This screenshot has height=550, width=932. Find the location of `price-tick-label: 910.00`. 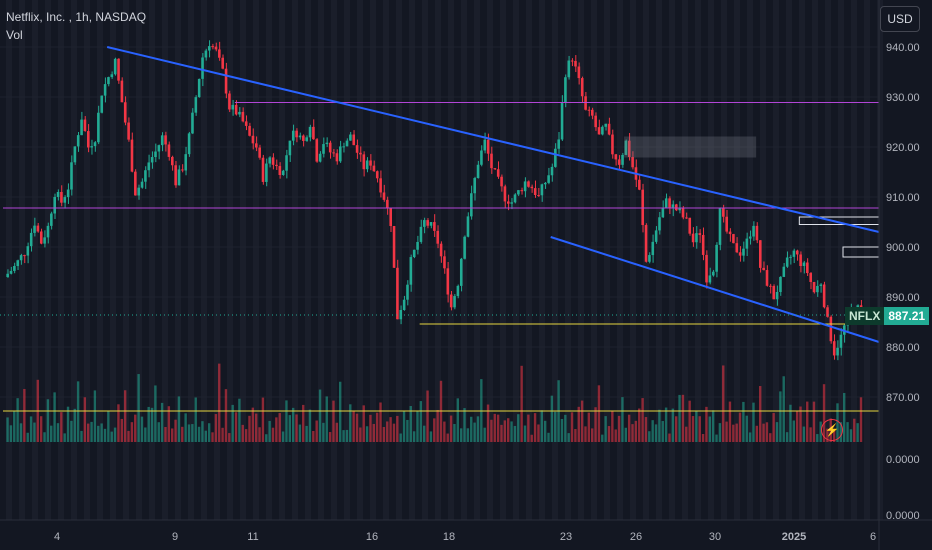

price-tick-label: 910.00 is located at coordinates (903, 198).